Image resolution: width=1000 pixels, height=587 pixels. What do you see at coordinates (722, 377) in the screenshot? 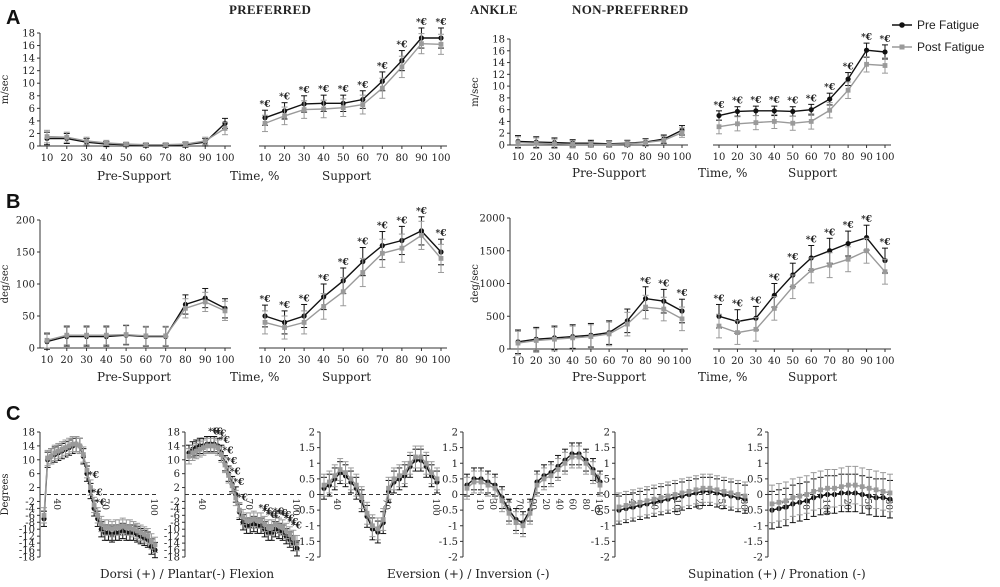
I see `b2-label-time: Time, %` at bounding box center [722, 377].